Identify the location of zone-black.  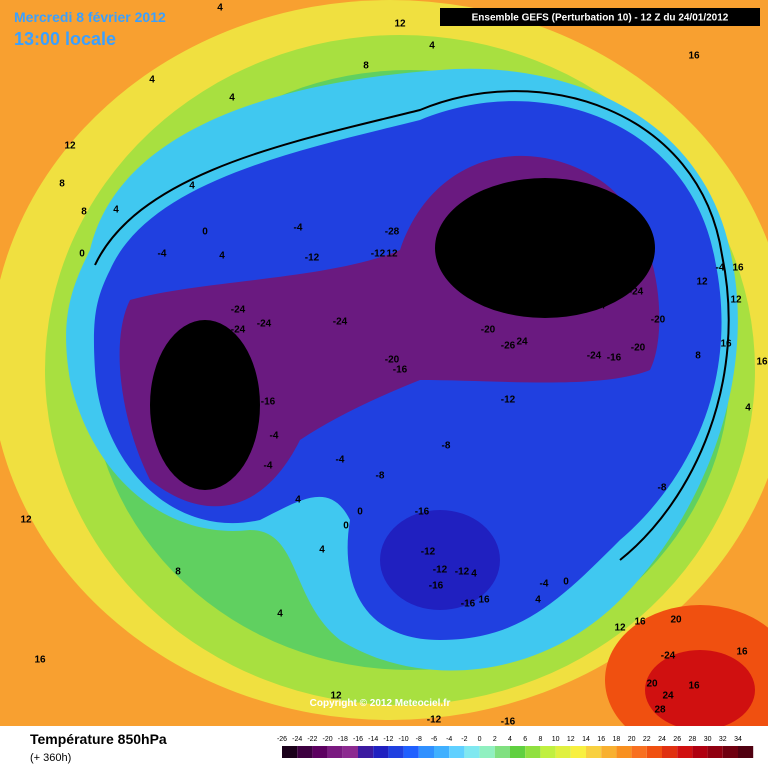
(545, 248).